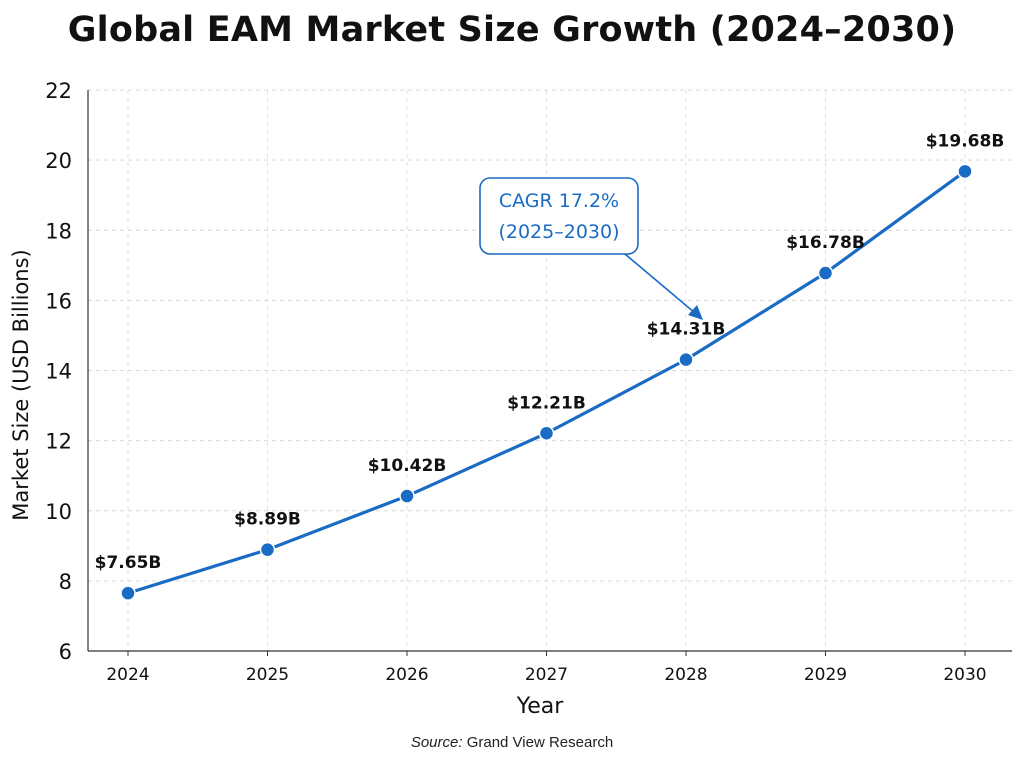 This screenshot has width=1024, height=768. What do you see at coordinates (58, 91) in the screenshot?
I see `y-tick-label: 22` at bounding box center [58, 91].